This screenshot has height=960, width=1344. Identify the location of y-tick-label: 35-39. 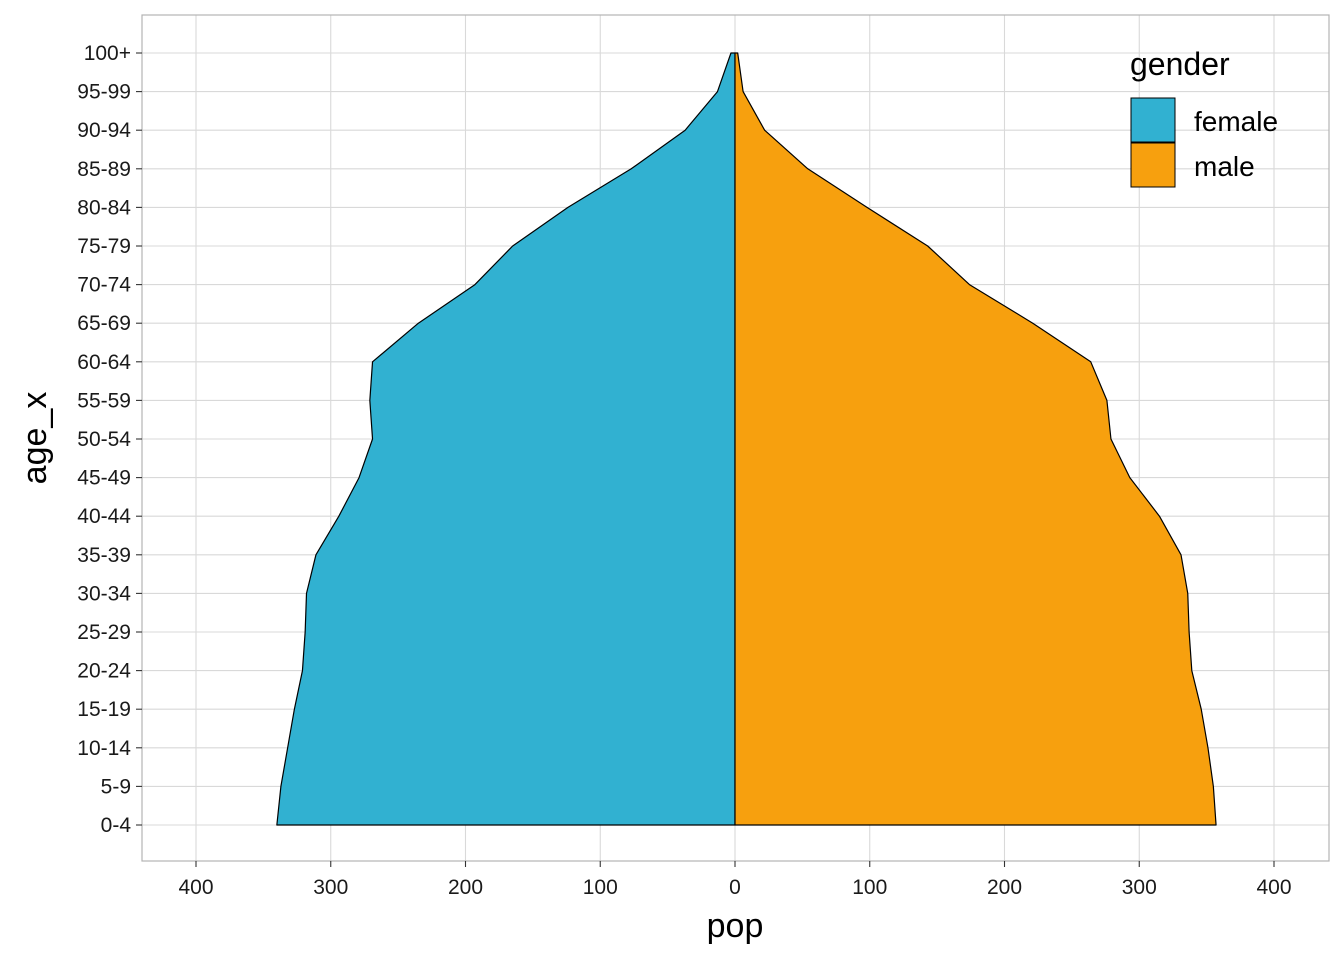
(104, 555).